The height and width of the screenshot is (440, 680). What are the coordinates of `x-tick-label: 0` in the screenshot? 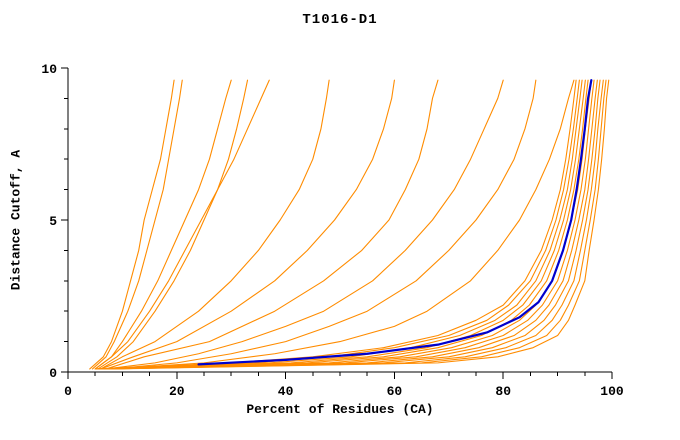 It's located at (68, 391).